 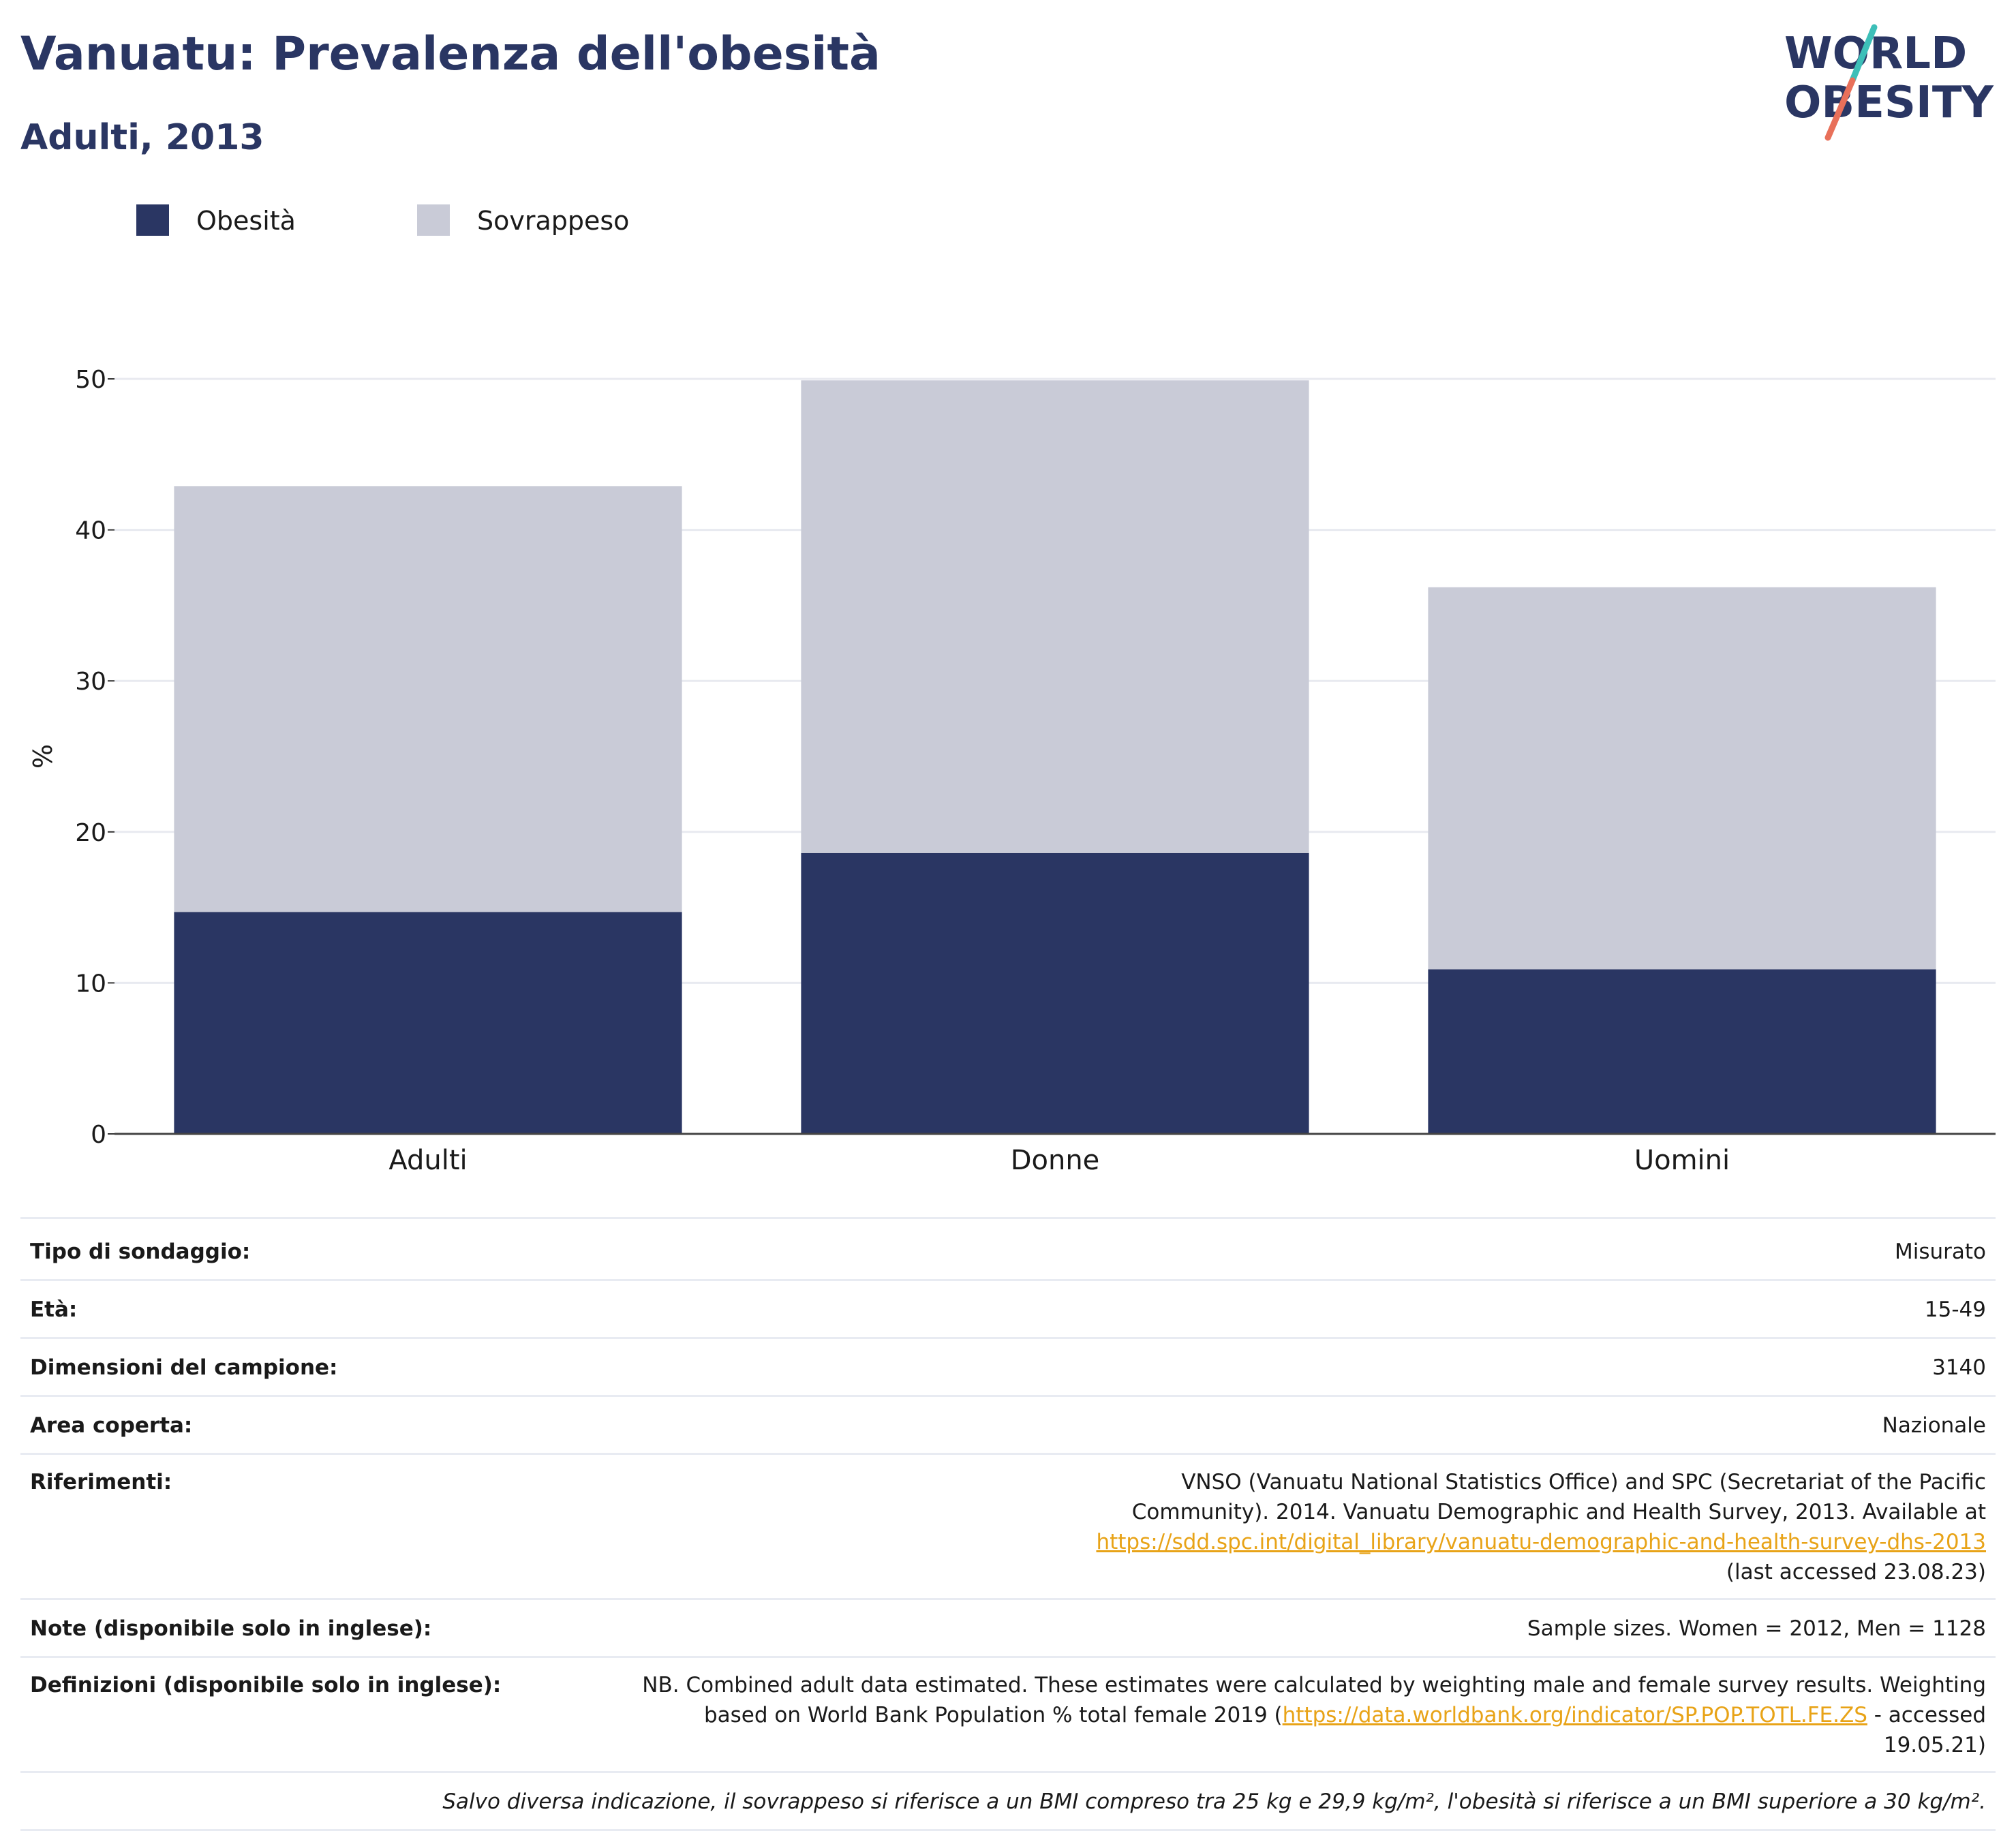 What do you see at coordinates (1277, 1425) in the screenshot?
I see `info-value: Nazionale` at bounding box center [1277, 1425].